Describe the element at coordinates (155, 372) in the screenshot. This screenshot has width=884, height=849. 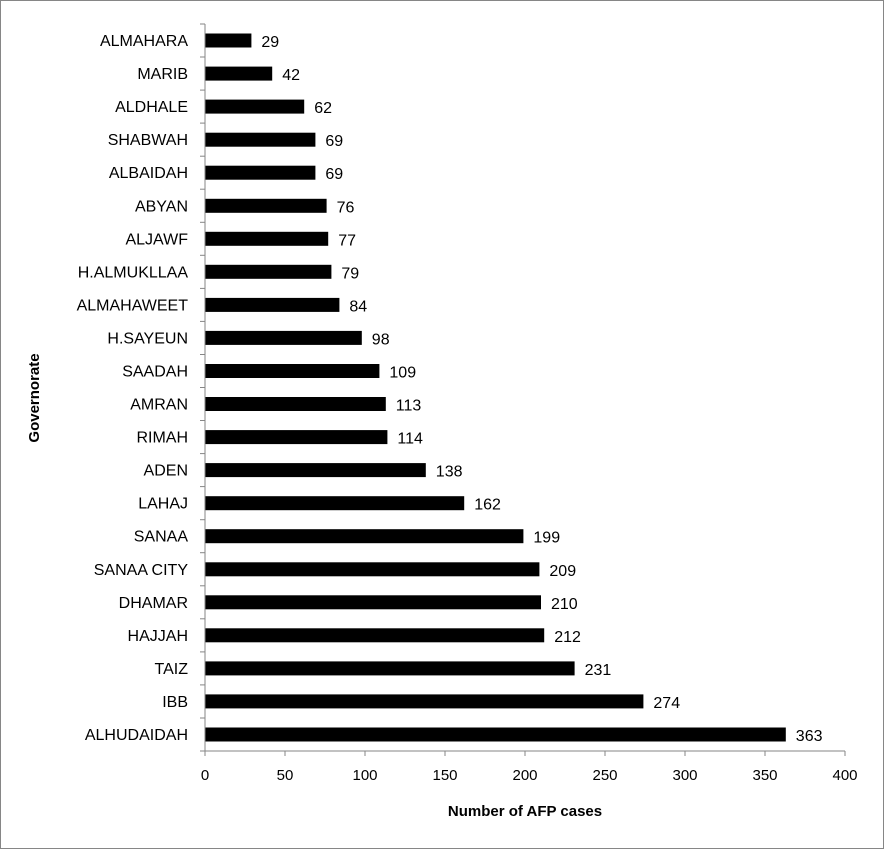
I see `category-label-saadah: SAADAH` at that location.